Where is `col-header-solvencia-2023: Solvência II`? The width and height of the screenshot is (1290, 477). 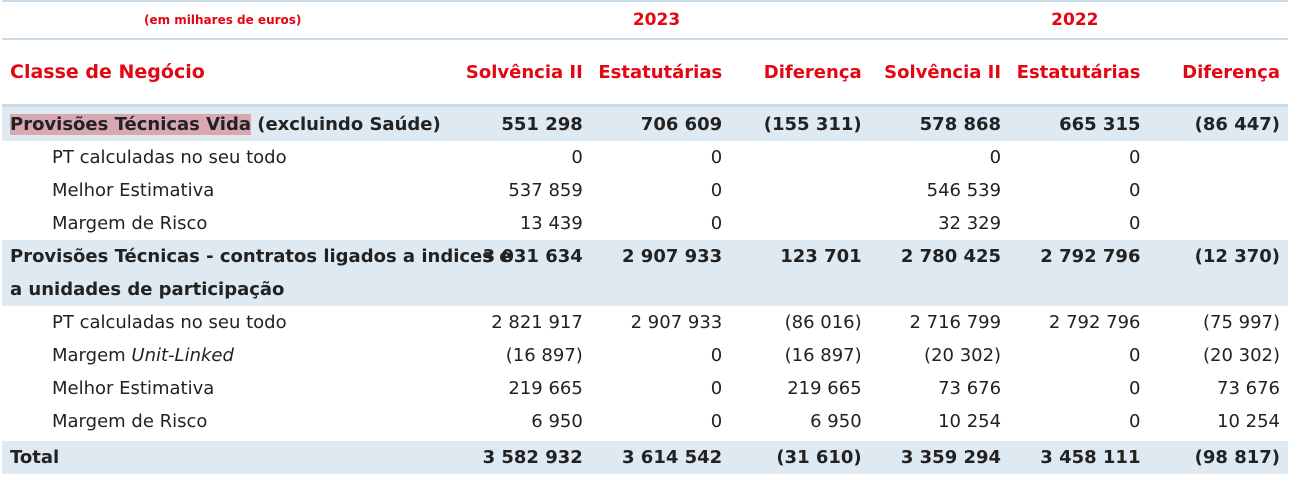 col-header-solvencia-2023: Solvência II is located at coordinates (521, 73).